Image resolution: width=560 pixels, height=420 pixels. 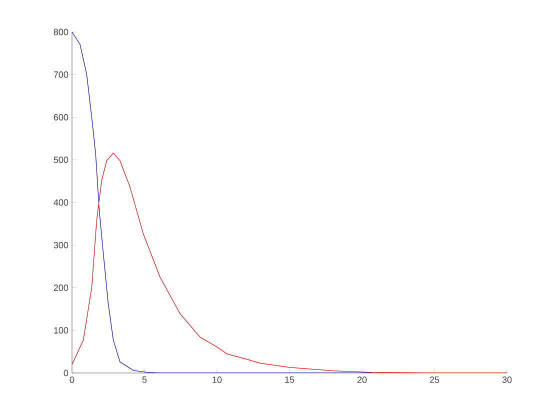 What do you see at coordinates (217, 379) in the screenshot?
I see `x-tick-label: 10` at bounding box center [217, 379].